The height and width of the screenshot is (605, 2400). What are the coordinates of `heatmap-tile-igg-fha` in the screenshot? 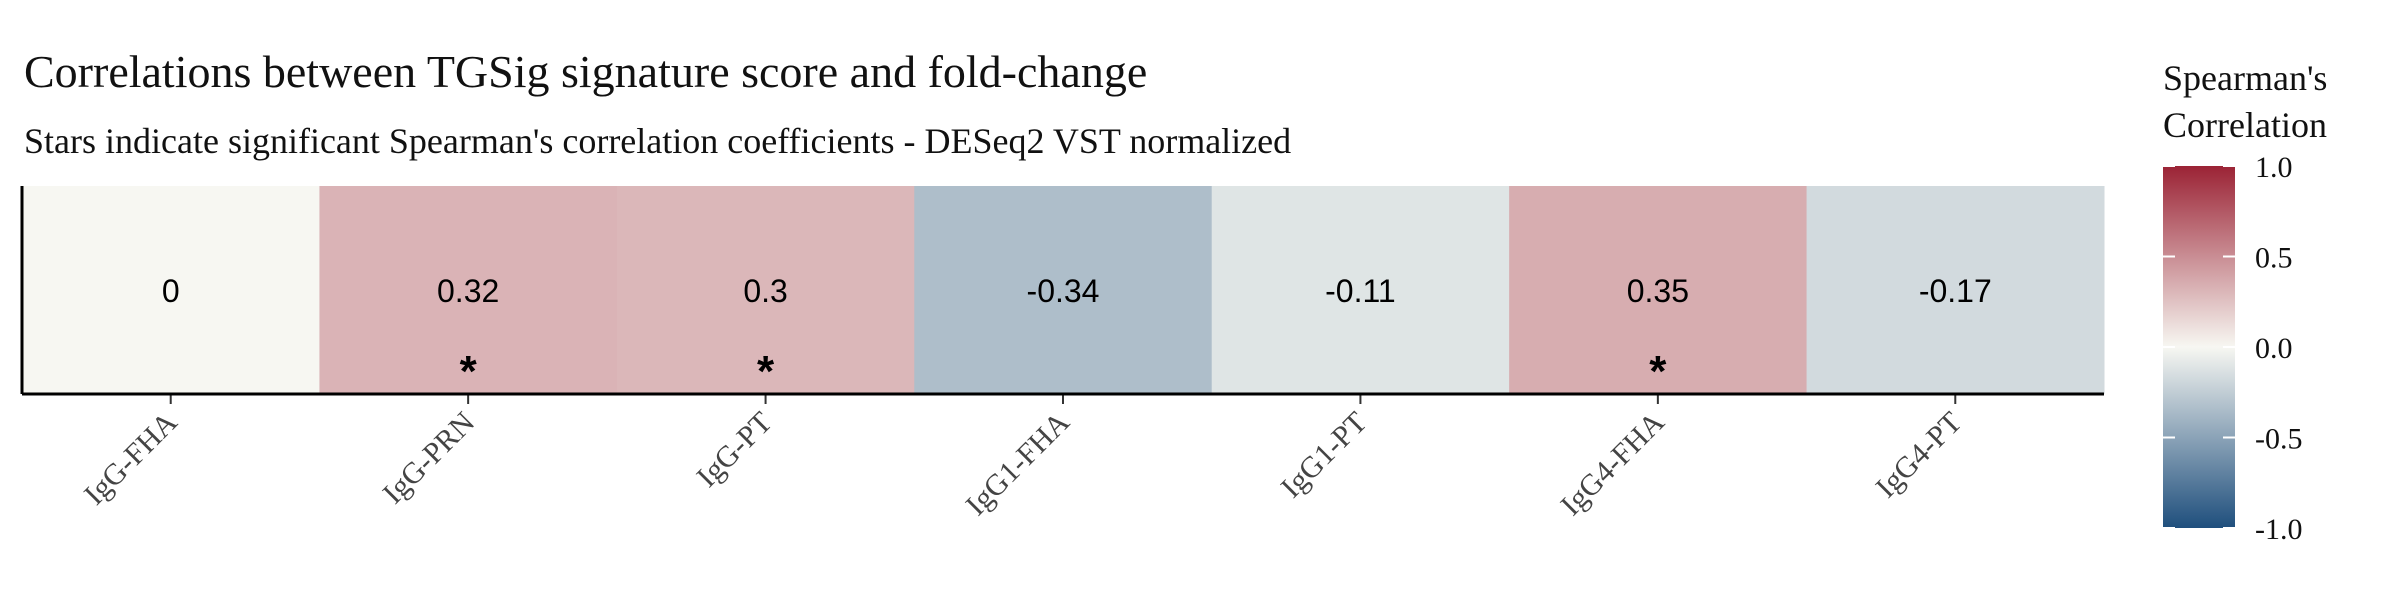 It's located at (171, 290).